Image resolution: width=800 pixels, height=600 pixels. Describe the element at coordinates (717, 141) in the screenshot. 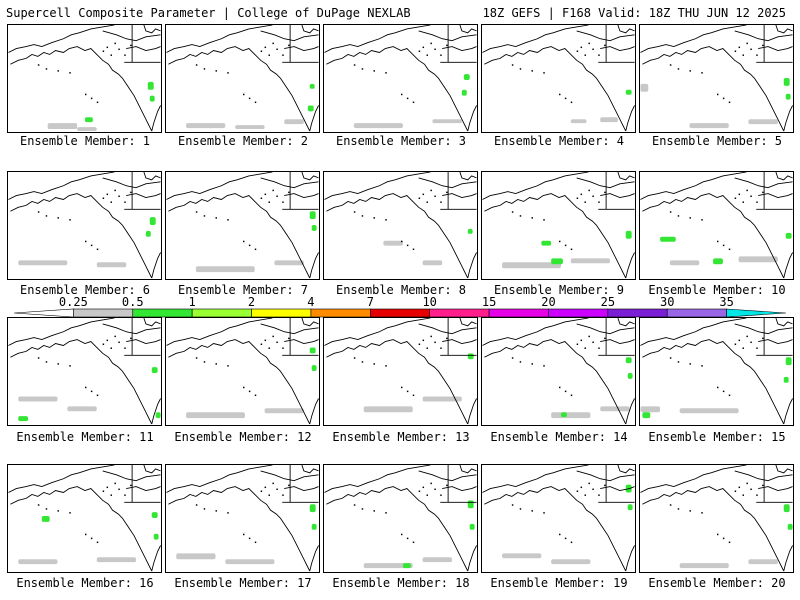

I see `ensemble-member-label: Ensemble Member: 5` at that location.